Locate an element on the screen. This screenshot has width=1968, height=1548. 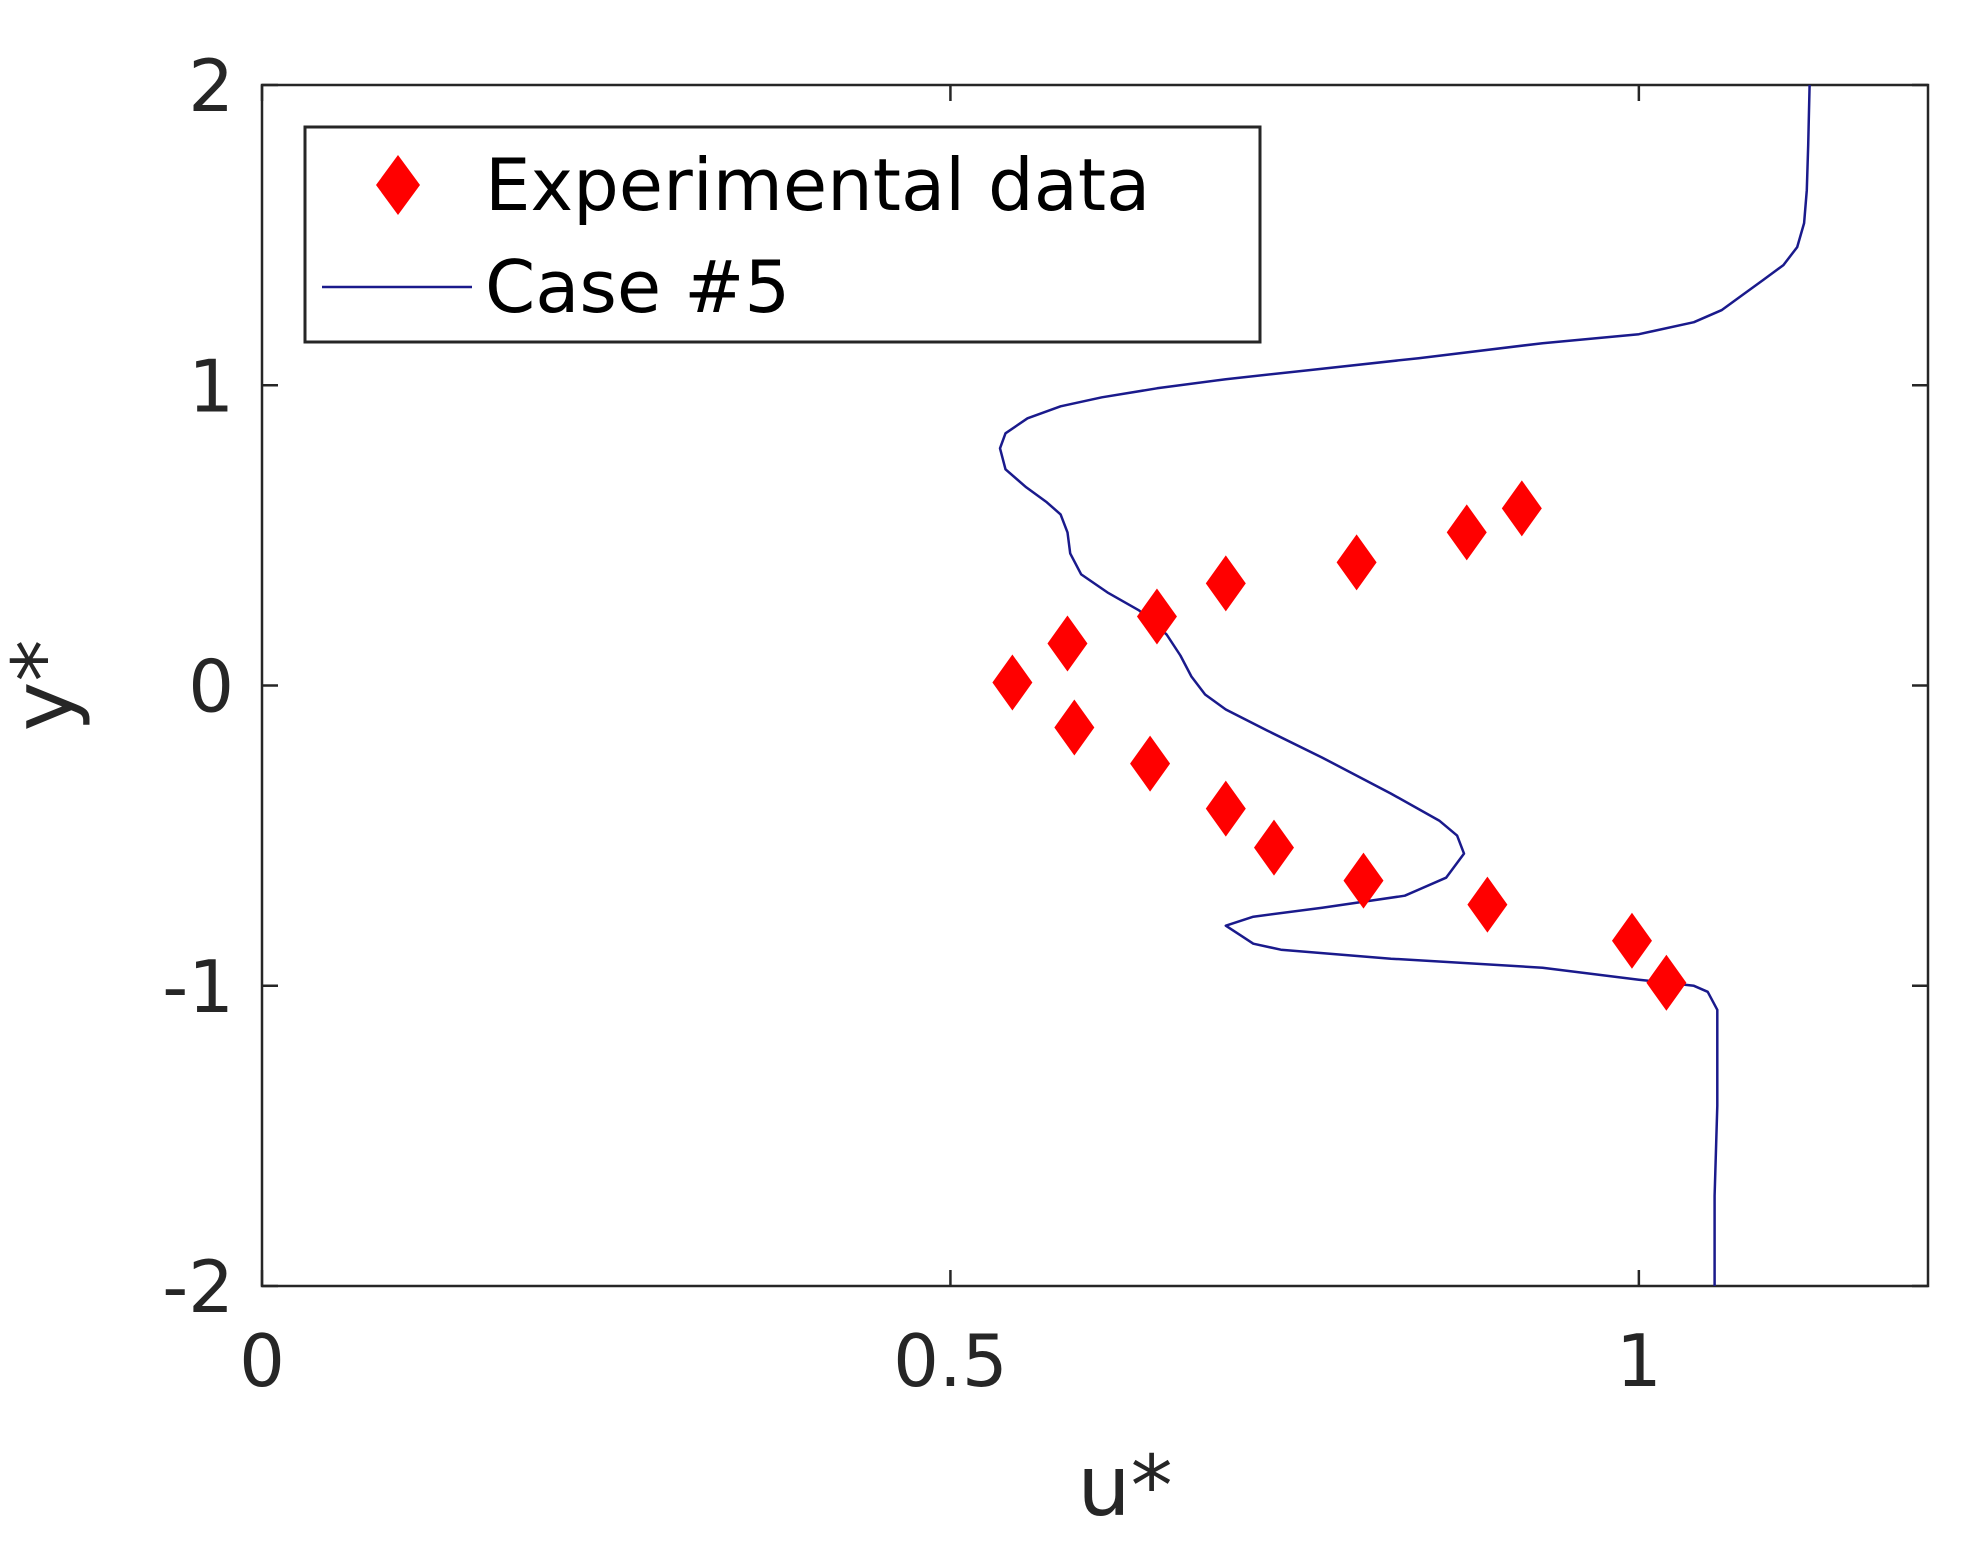
legend-label-case5: Case #5 is located at coordinates (637, 287).